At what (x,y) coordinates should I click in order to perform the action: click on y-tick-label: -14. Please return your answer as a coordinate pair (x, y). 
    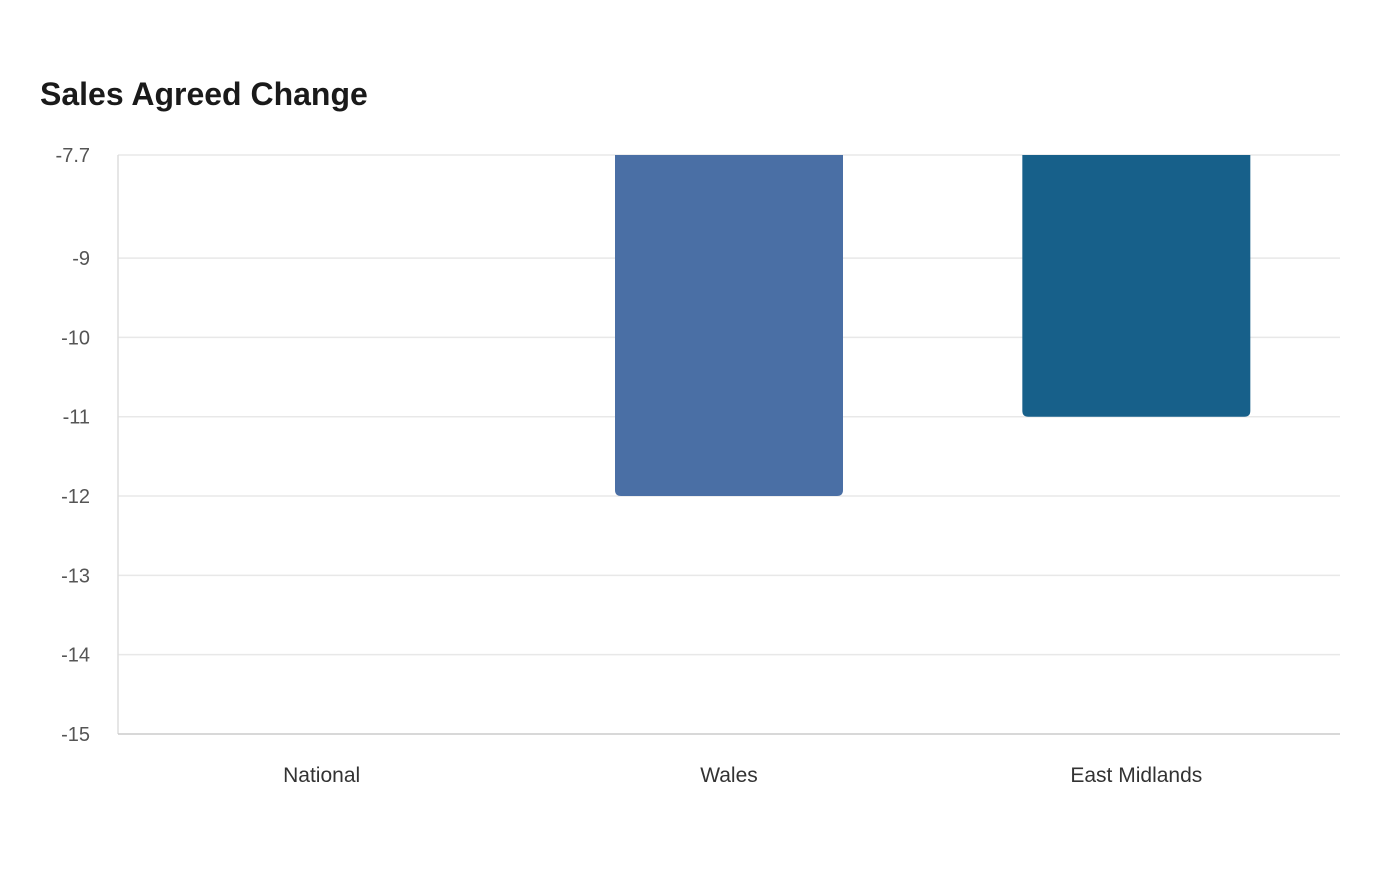
    Looking at the image, I should click on (75, 656).